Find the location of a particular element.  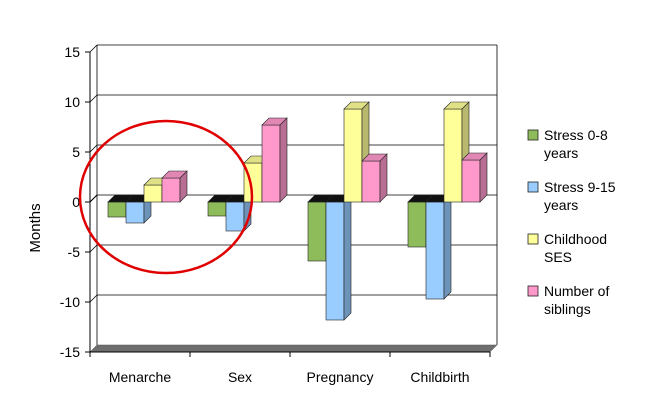

legend-label: siblings is located at coordinates (567, 309).